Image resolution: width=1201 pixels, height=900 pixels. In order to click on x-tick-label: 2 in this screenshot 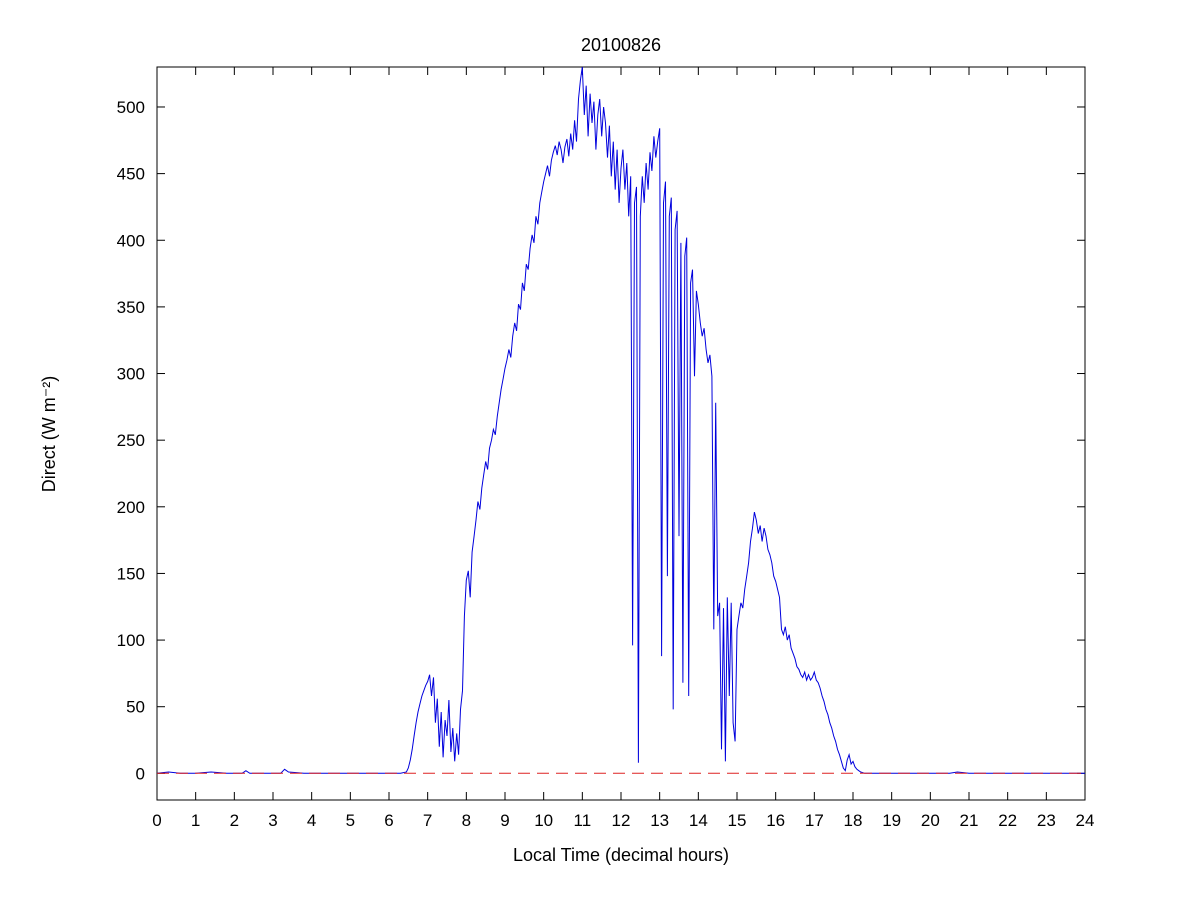, I will do `click(234, 820)`.